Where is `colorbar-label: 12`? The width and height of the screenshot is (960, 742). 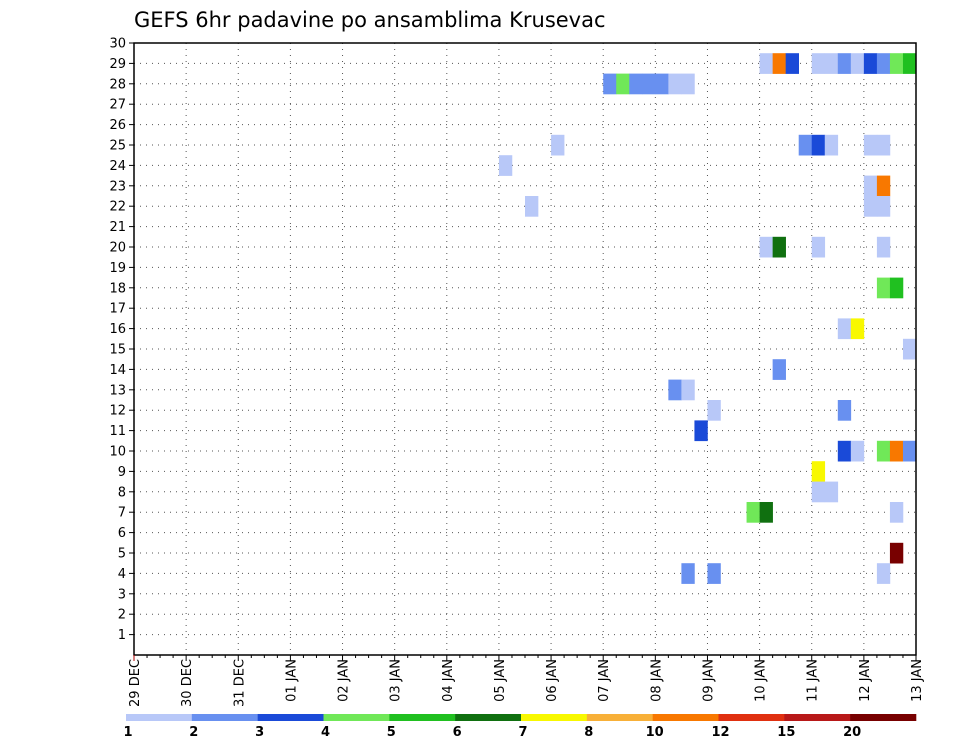
colorbar-label: 12 is located at coordinates (720, 732).